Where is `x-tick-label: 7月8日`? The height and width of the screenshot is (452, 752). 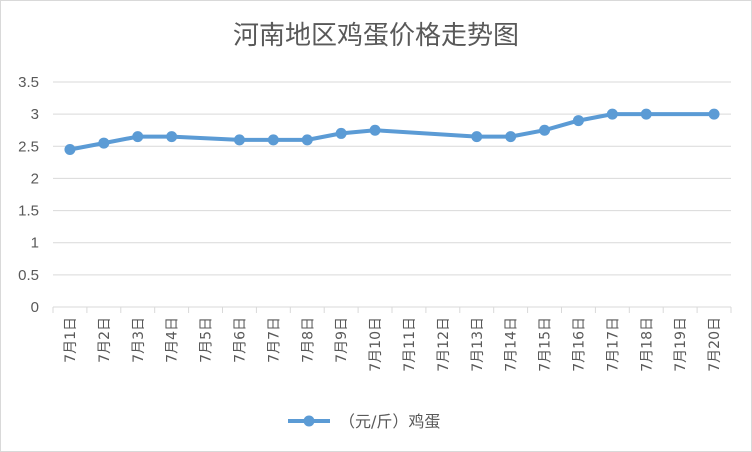
x-tick-label: 7月8日 is located at coordinates (308, 340).